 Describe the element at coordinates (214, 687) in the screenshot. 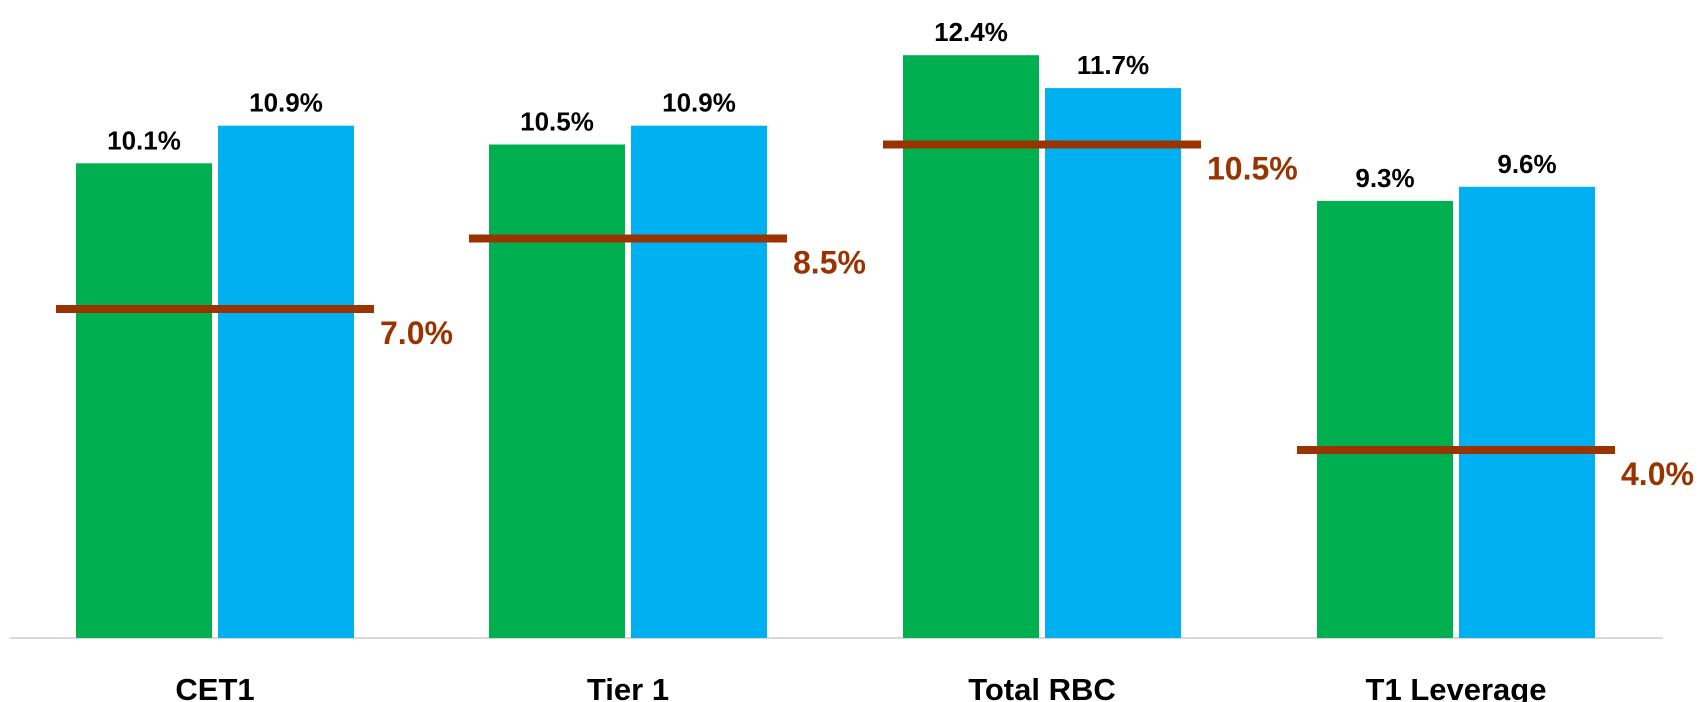

I see `category-label-cet1: CET1` at that location.